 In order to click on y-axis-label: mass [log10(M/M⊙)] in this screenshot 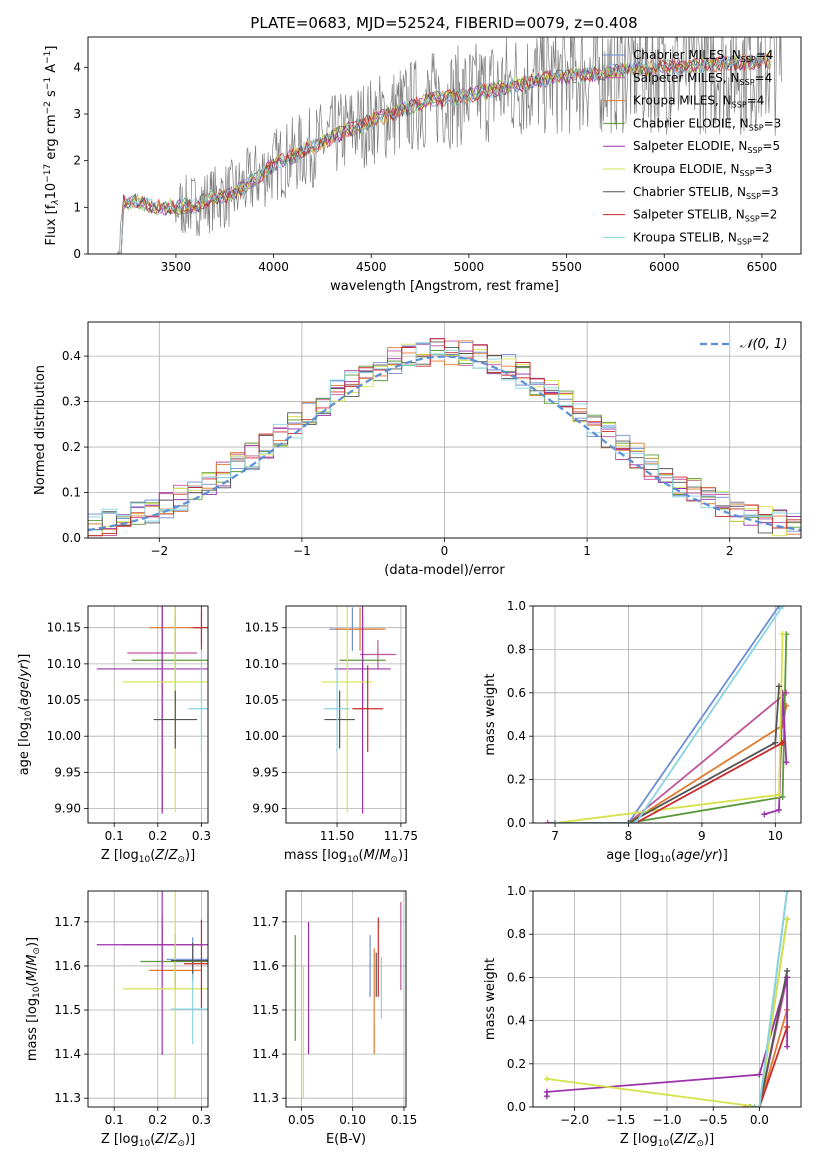, I will do `click(33, 999)`.